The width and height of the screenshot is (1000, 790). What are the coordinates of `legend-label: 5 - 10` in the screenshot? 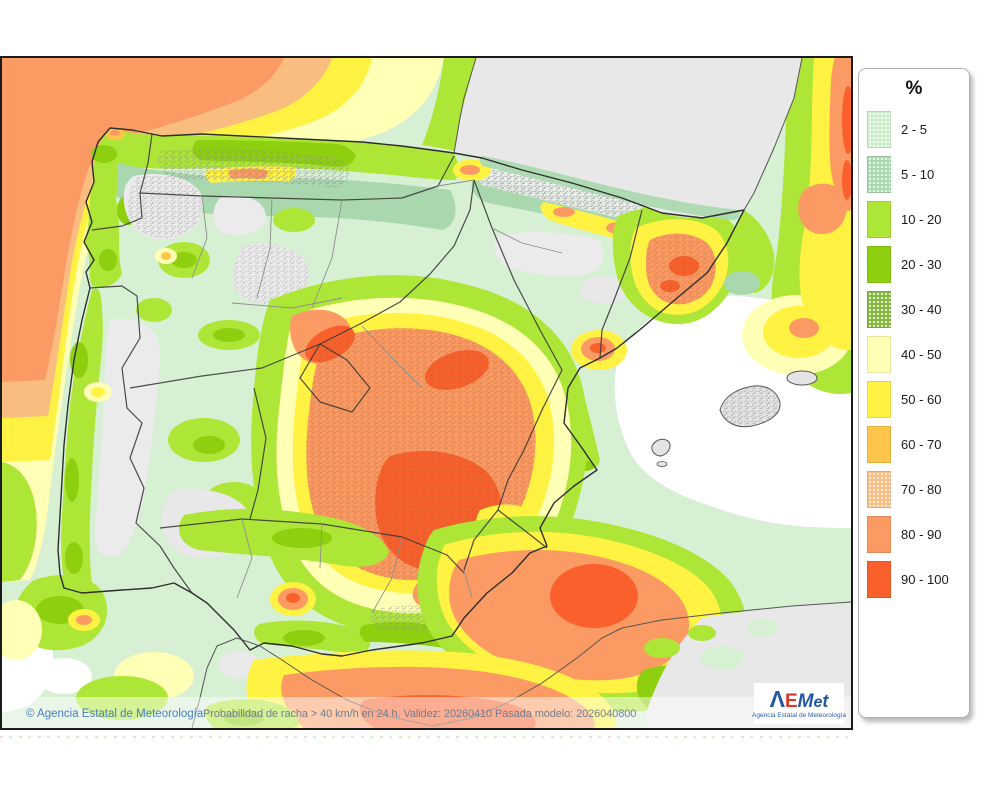 It's located at (918, 174).